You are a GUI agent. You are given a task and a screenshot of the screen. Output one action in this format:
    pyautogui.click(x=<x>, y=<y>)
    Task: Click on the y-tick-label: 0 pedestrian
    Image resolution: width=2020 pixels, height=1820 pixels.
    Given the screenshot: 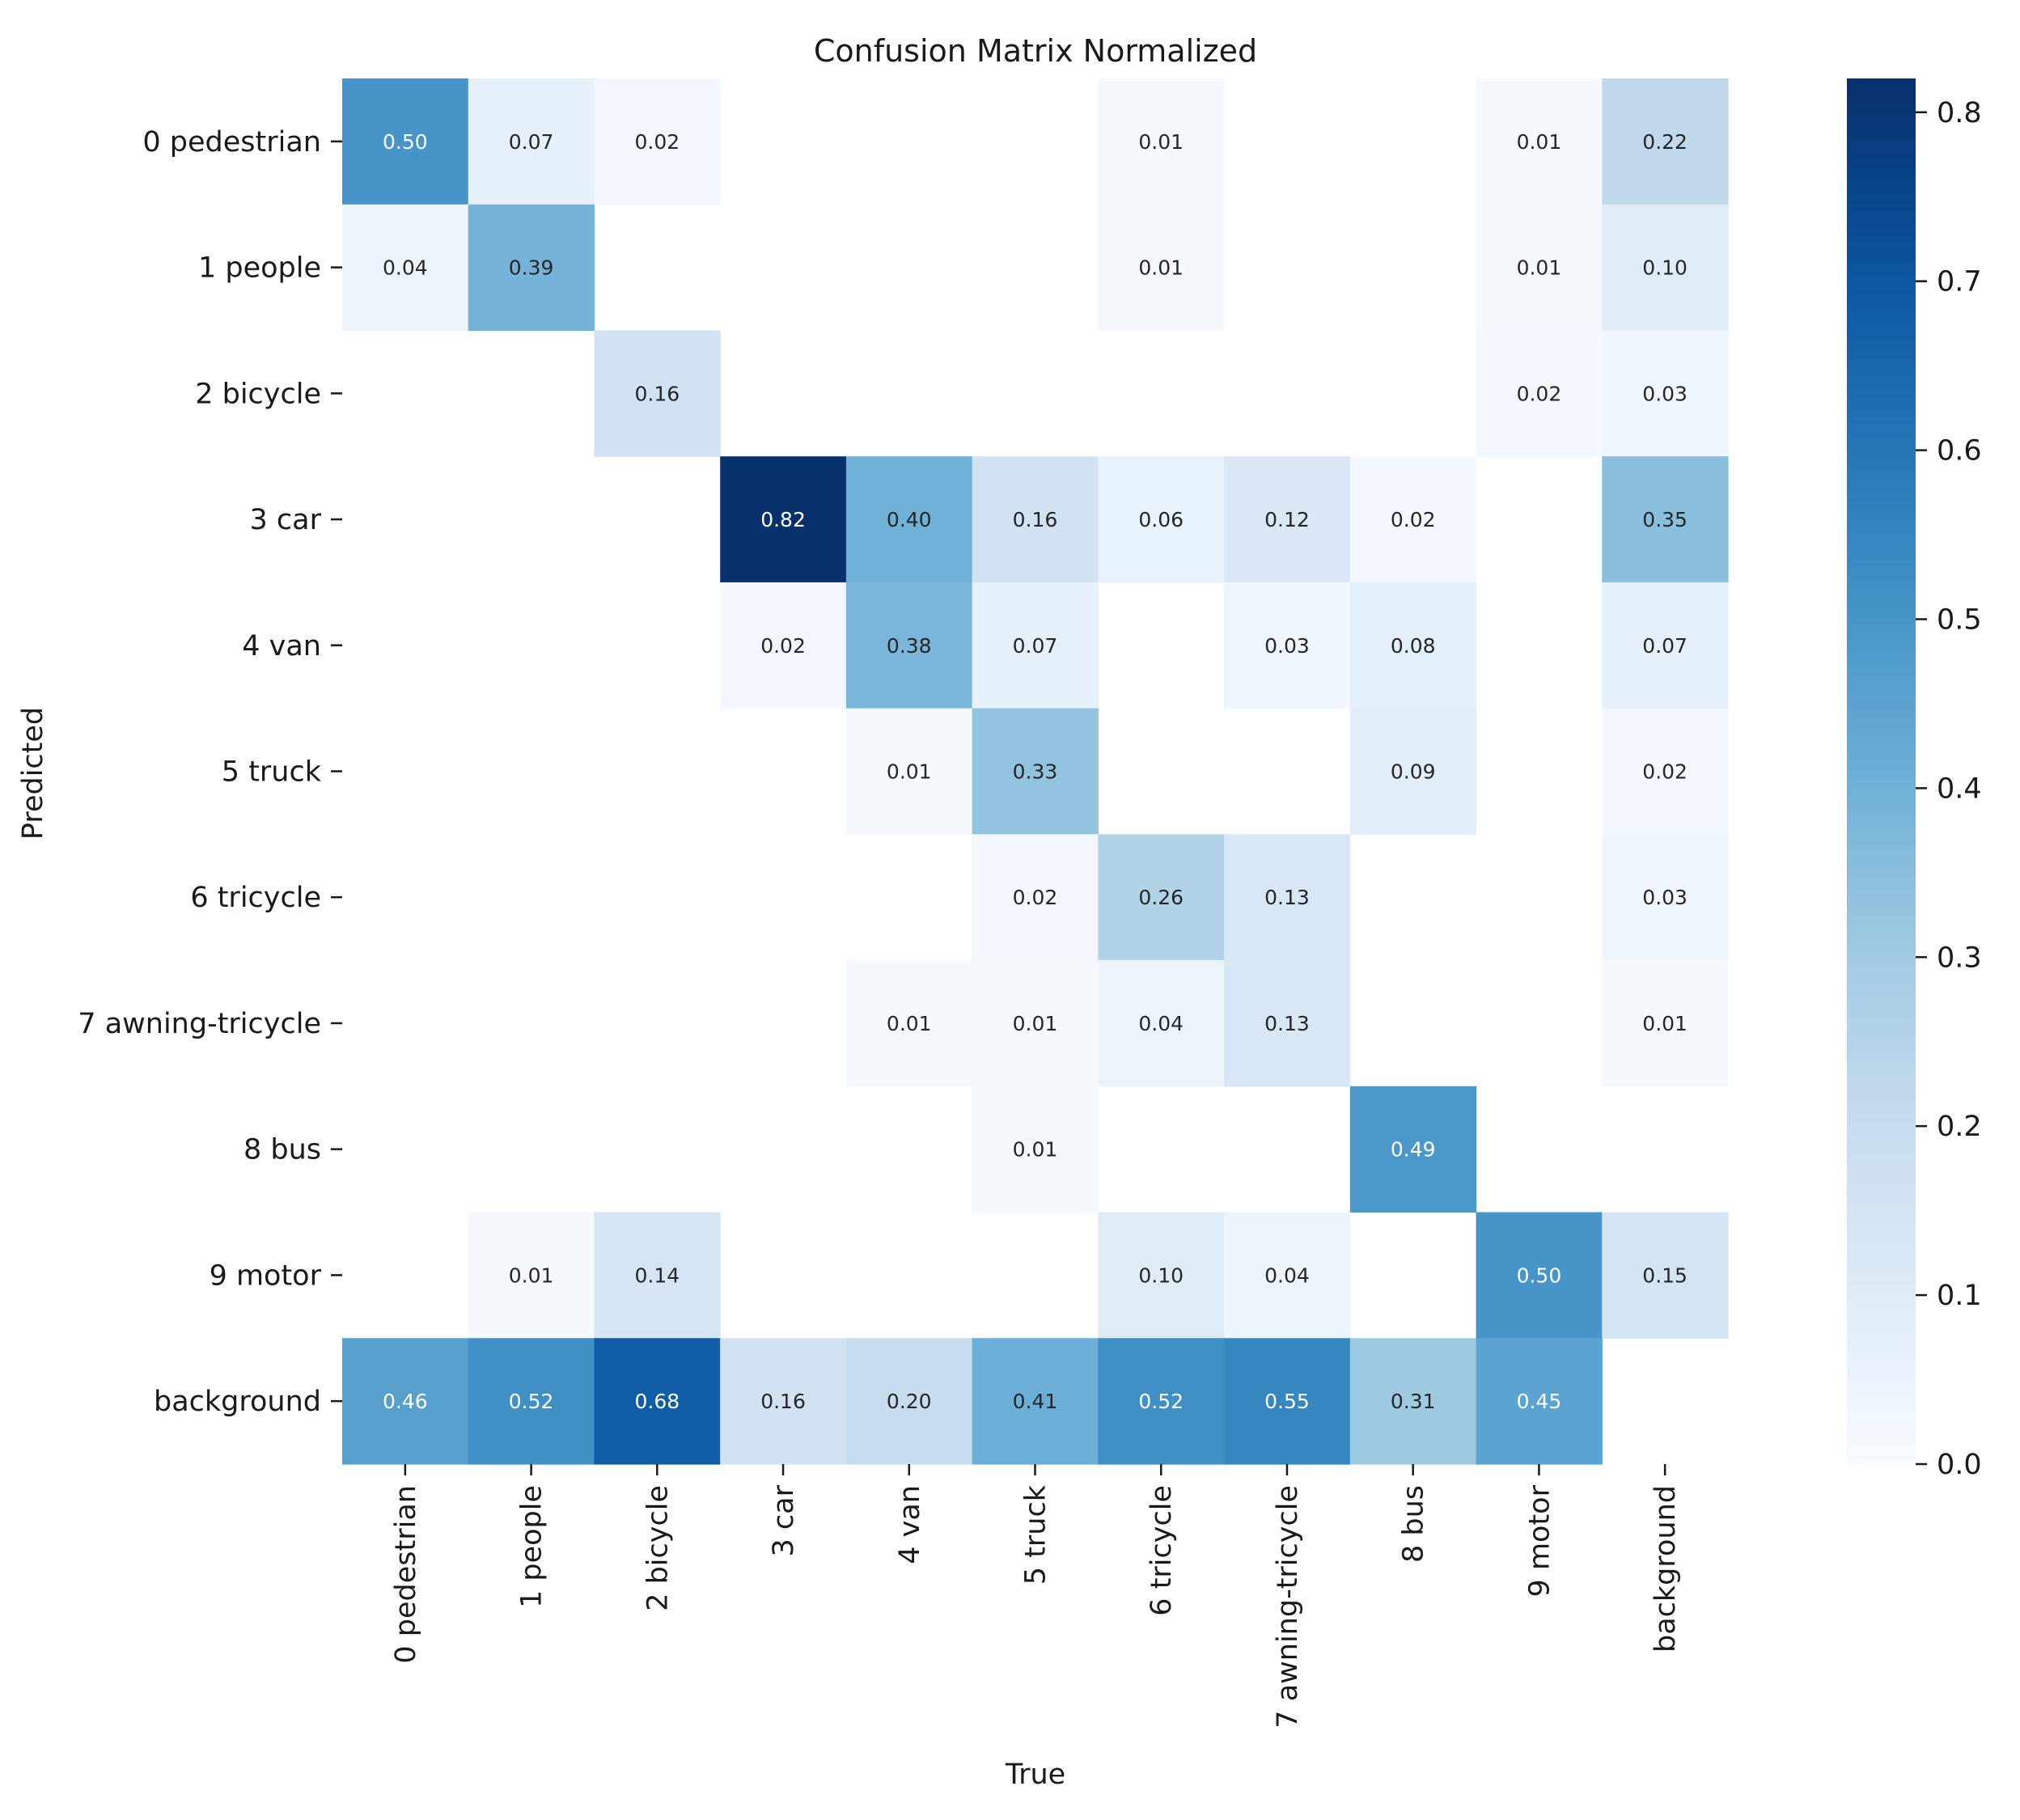 What is the action you would take?
    pyautogui.click(x=231, y=142)
    